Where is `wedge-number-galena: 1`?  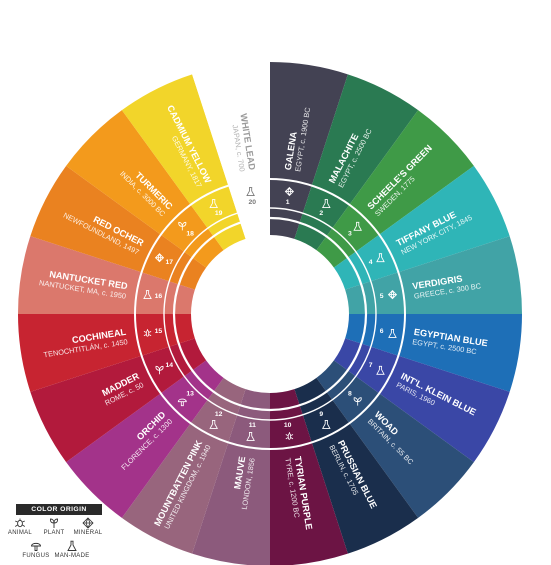
wedge-number-galena: 1 is located at coordinates (288, 202).